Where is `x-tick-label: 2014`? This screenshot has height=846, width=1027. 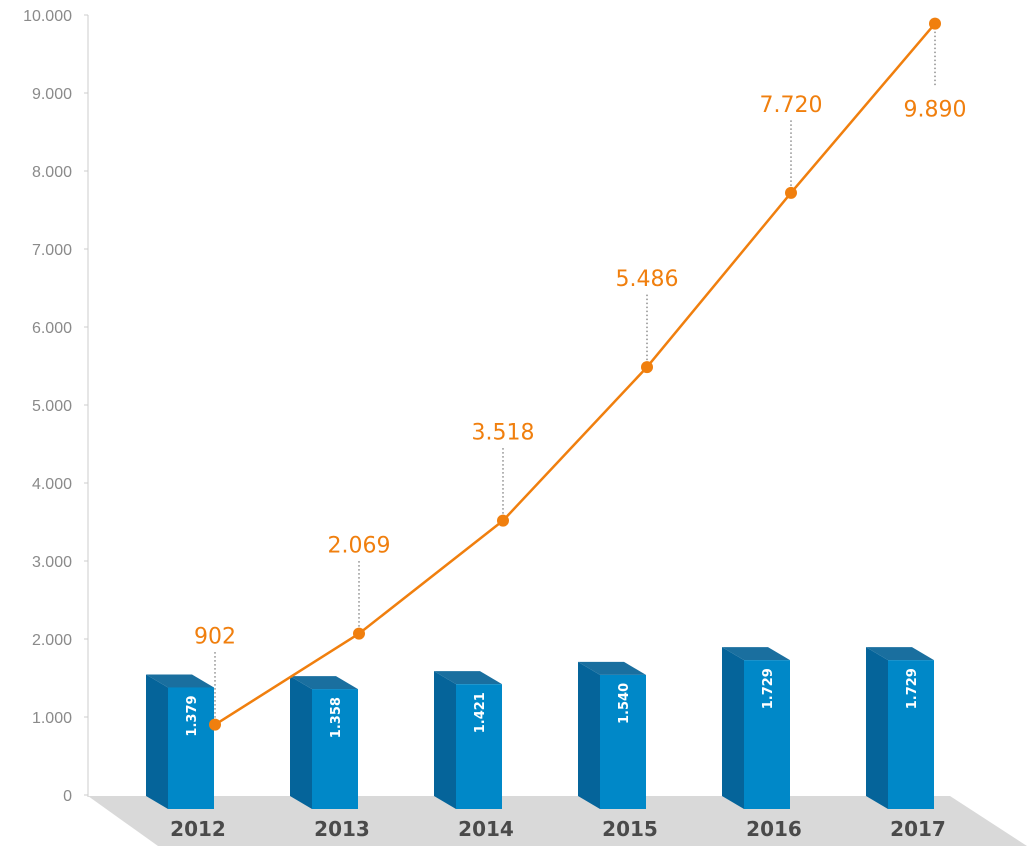 x-tick-label: 2014 is located at coordinates (486, 829).